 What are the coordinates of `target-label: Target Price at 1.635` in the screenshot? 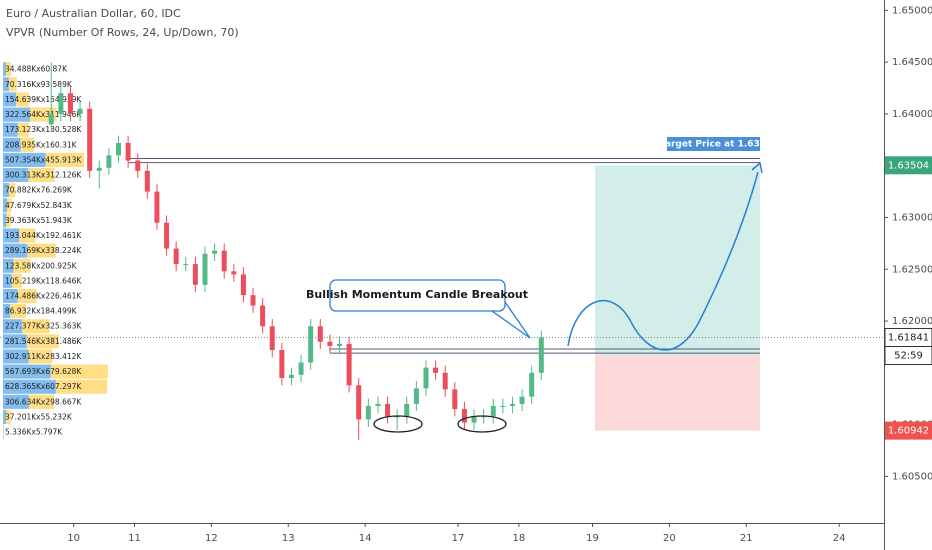 It's located at (713, 145).